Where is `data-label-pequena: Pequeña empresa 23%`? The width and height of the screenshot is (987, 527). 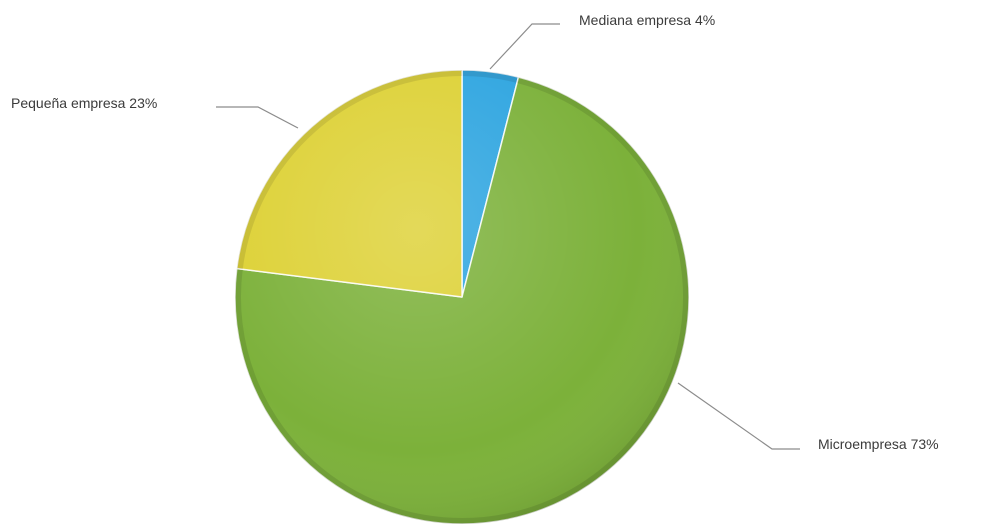
data-label-pequena: Pequeña empresa 23% is located at coordinates (84, 103).